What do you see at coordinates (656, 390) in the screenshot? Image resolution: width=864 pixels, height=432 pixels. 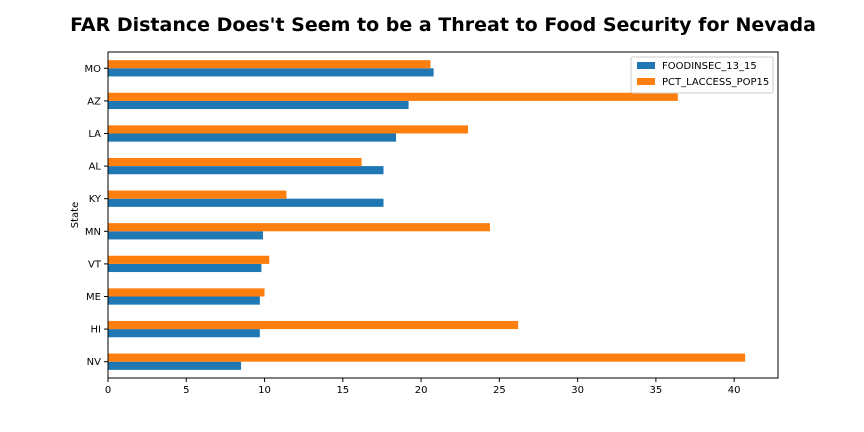 I see `x-tick-label-35: 35` at bounding box center [656, 390].